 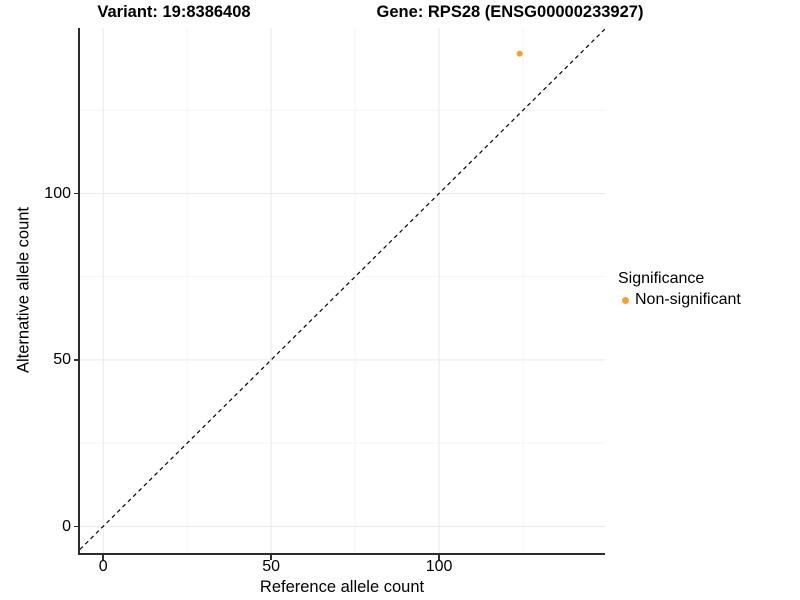 What do you see at coordinates (661, 278) in the screenshot?
I see `legend-title: Significance` at bounding box center [661, 278].